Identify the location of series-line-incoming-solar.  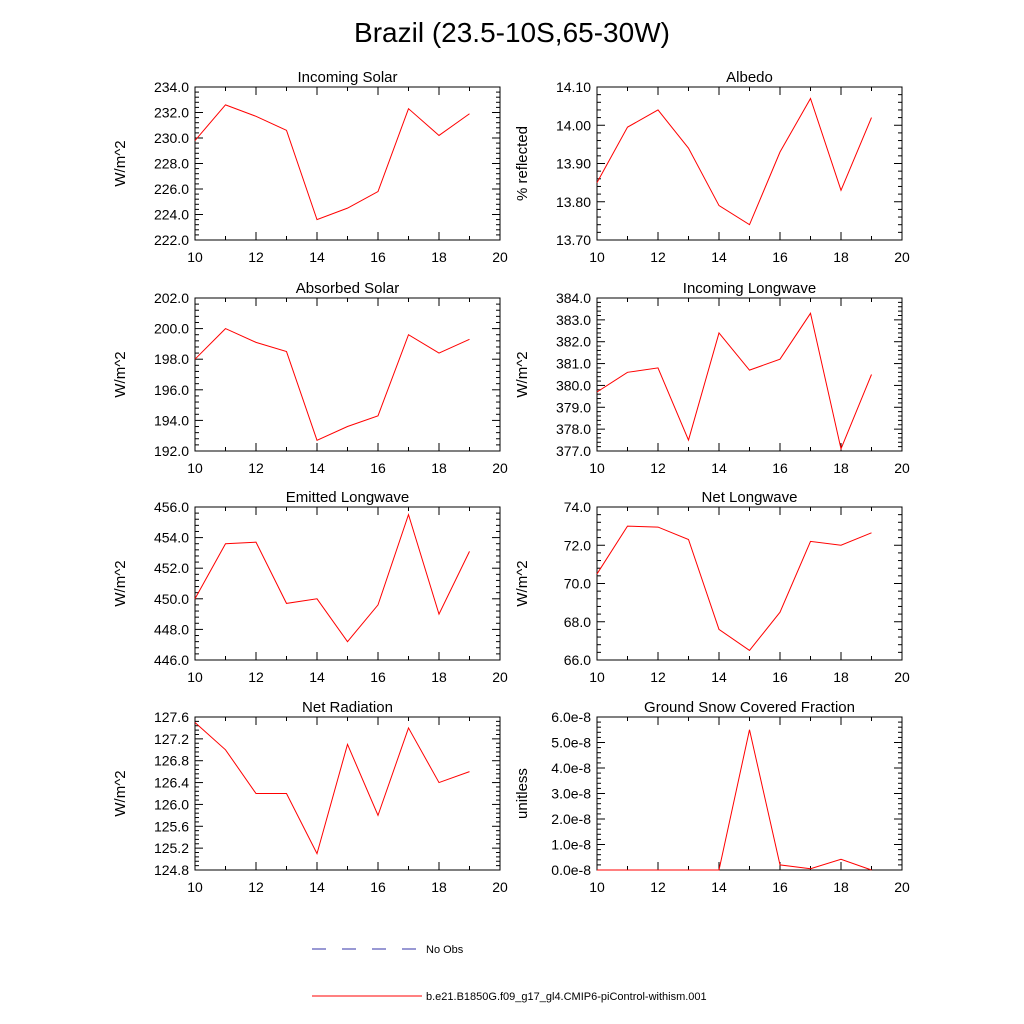
(332, 162).